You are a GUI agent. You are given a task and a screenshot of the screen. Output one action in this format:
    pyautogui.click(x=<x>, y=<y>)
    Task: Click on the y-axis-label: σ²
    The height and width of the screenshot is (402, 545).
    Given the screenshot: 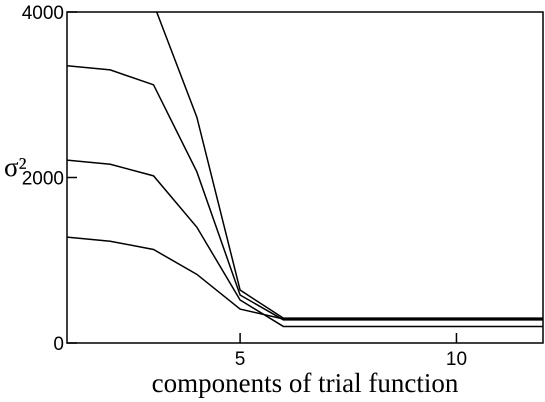 What is the action you would take?
    pyautogui.click(x=15, y=167)
    